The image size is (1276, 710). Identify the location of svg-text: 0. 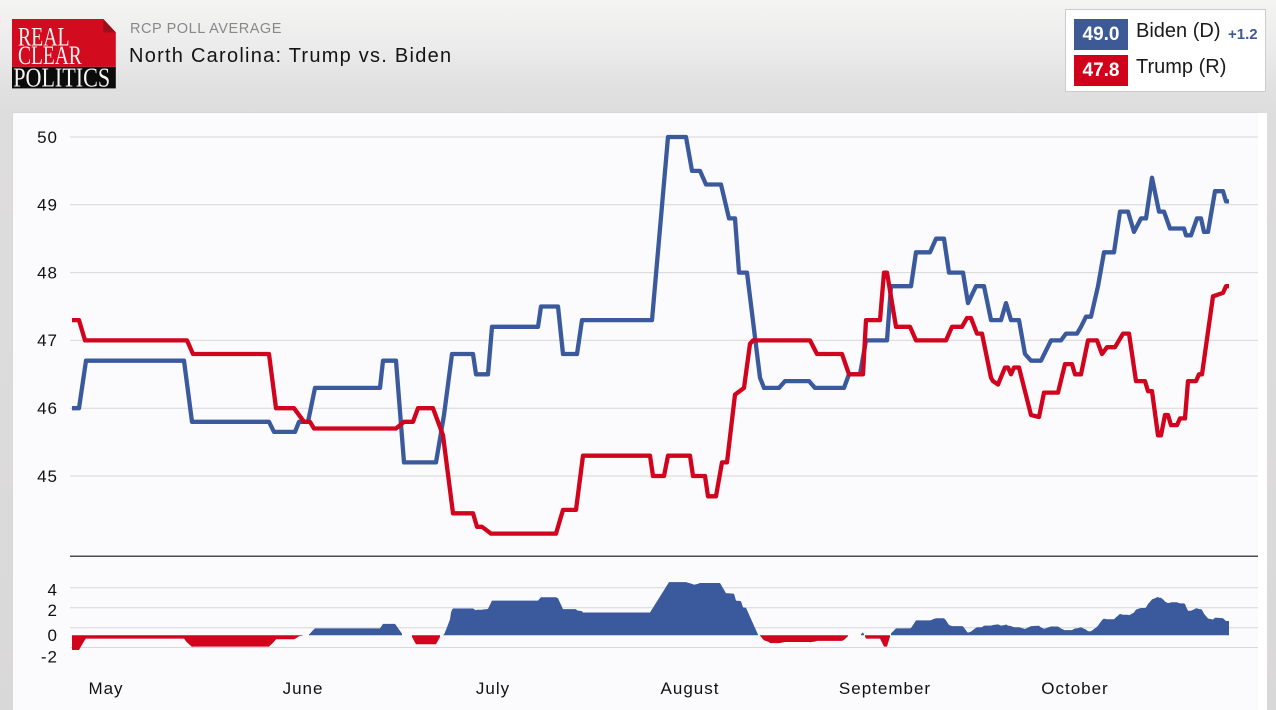
(53, 635).